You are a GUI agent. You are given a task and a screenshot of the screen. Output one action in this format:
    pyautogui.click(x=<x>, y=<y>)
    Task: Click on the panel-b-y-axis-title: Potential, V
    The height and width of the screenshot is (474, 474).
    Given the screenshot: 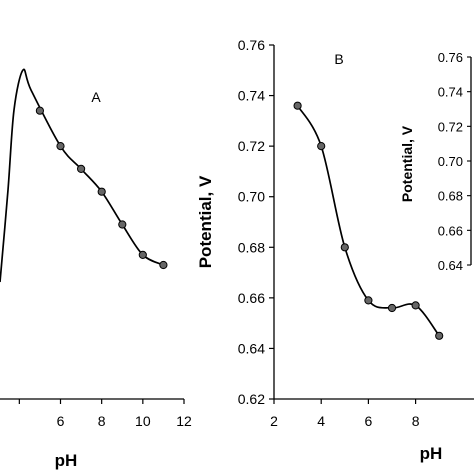 What is the action you would take?
    pyautogui.click(x=205, y=221)
    